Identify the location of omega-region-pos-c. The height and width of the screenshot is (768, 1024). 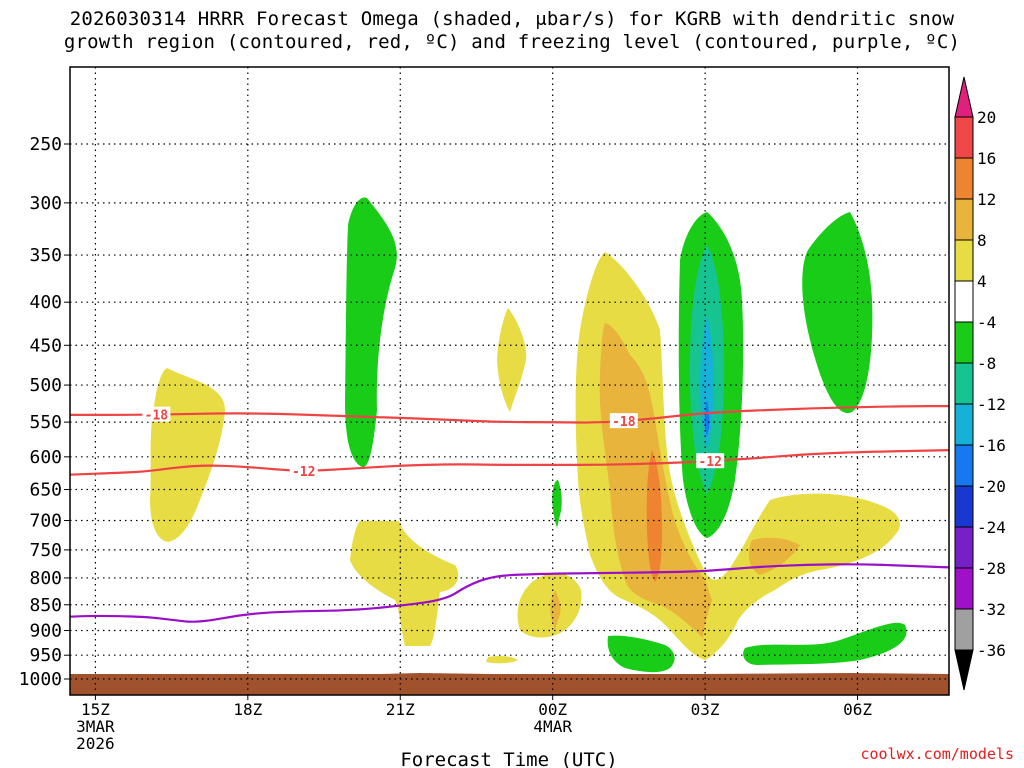
(404, 583).